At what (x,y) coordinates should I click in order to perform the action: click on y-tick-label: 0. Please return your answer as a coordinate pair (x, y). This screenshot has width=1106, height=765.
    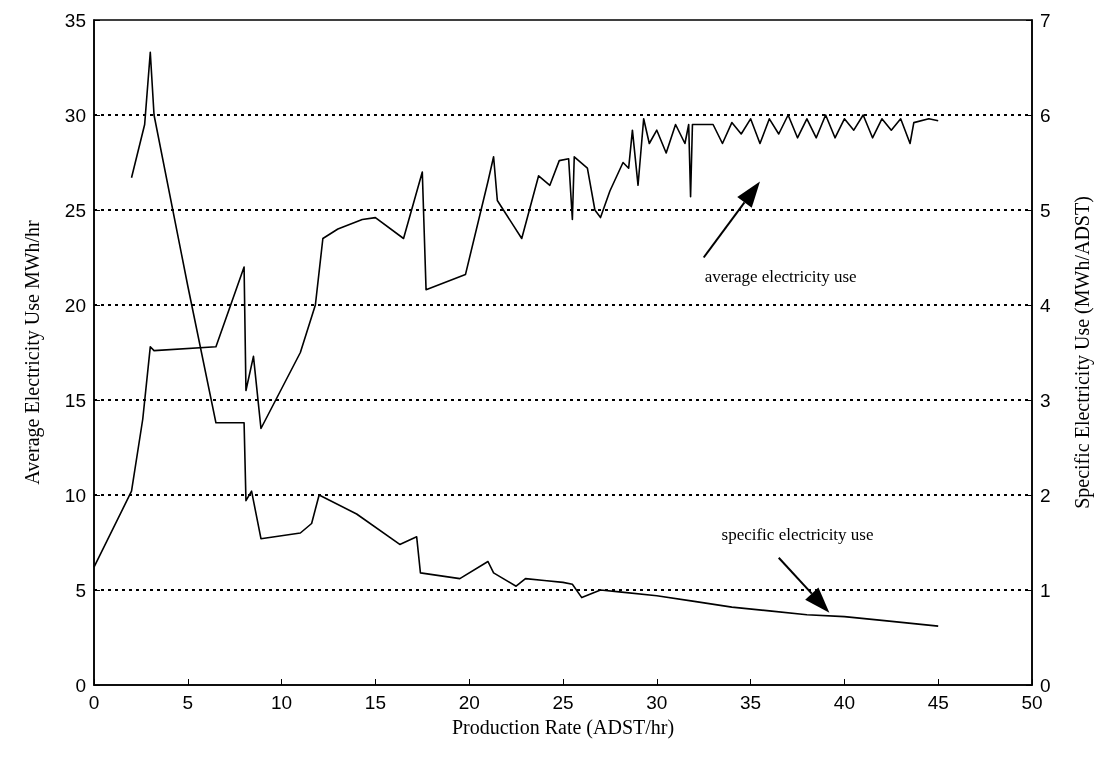
    Looking at the image, I should click on (80, 685).